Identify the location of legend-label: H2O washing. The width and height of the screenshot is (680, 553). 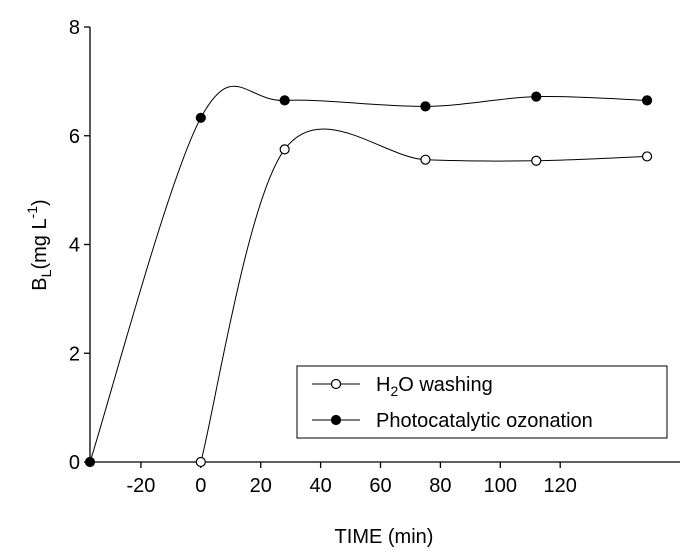
(434, 386).